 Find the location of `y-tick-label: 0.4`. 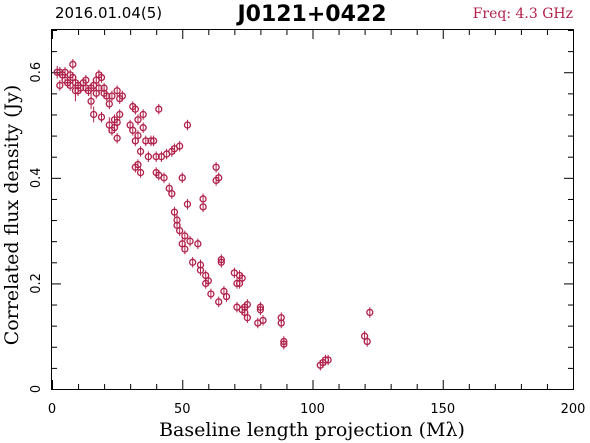

y-tick-label: 0.4 is located at coordinates (36, 177).